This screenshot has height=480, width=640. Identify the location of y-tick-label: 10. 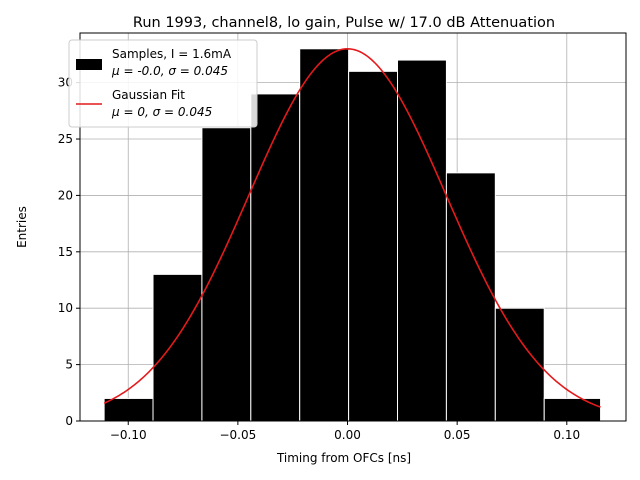
(65, 308).